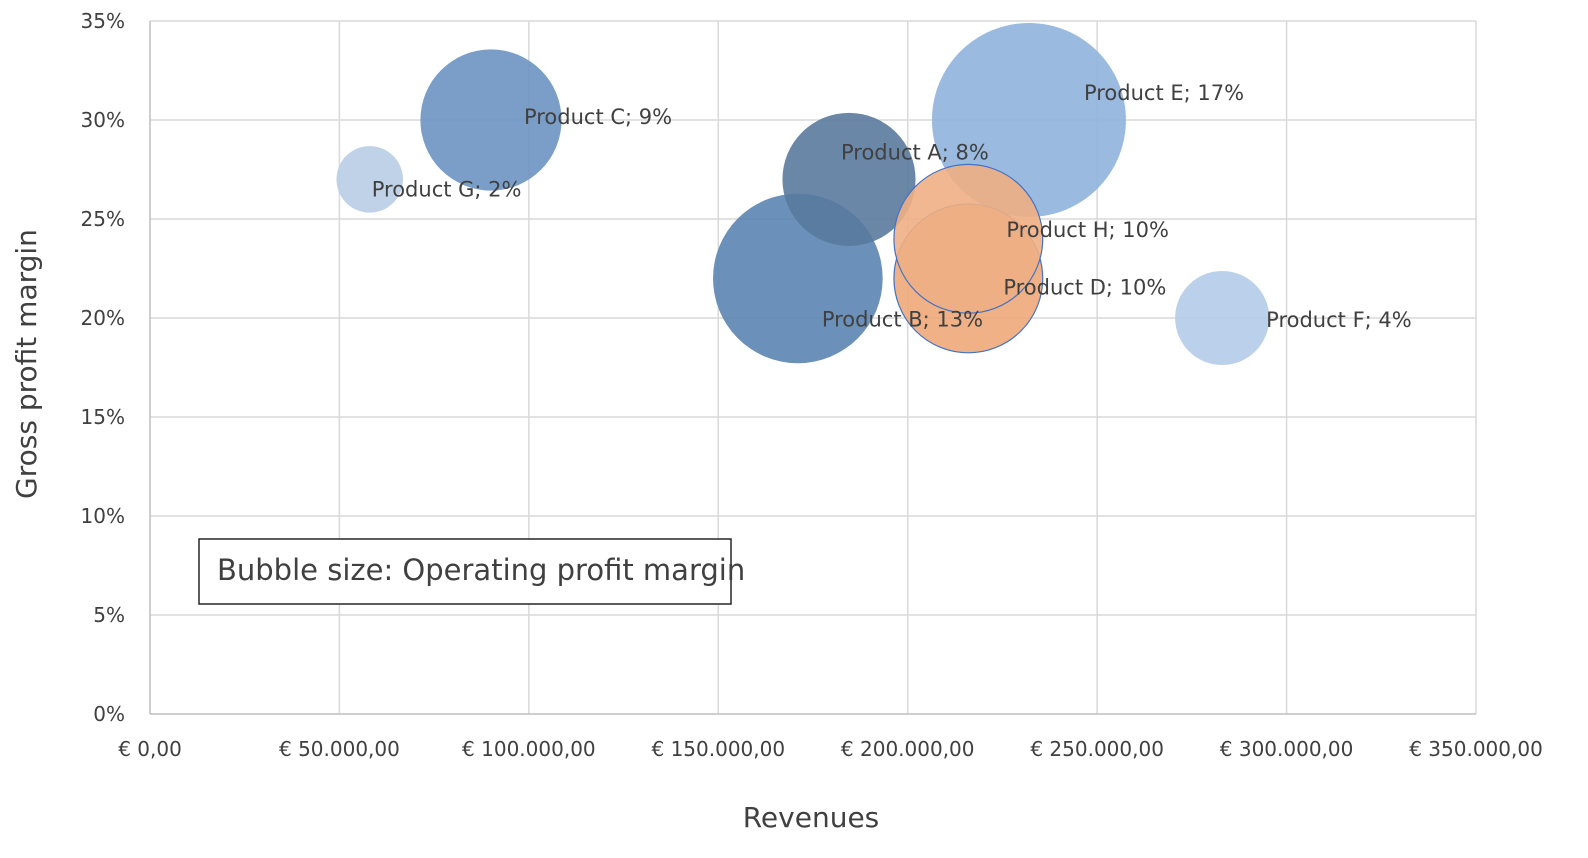 This screenshot has width=1588, height=858. What do you see at coordinates (1476, 749) in the screenshot?
I see `x-tick-label: € 350.000,00` at bounding box center [1476, 749].